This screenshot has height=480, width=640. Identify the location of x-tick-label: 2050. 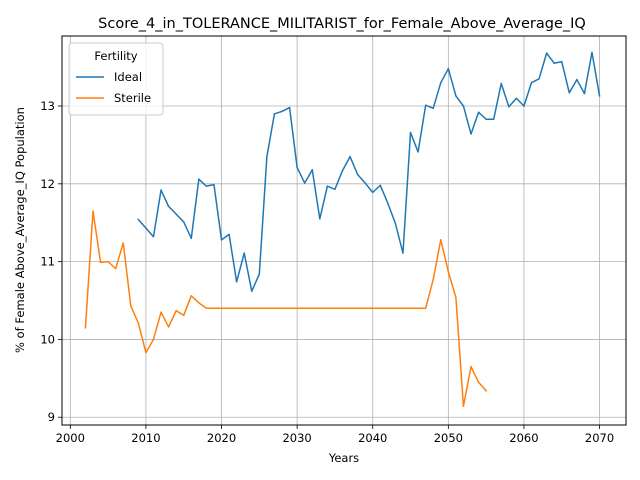
(448, 438).